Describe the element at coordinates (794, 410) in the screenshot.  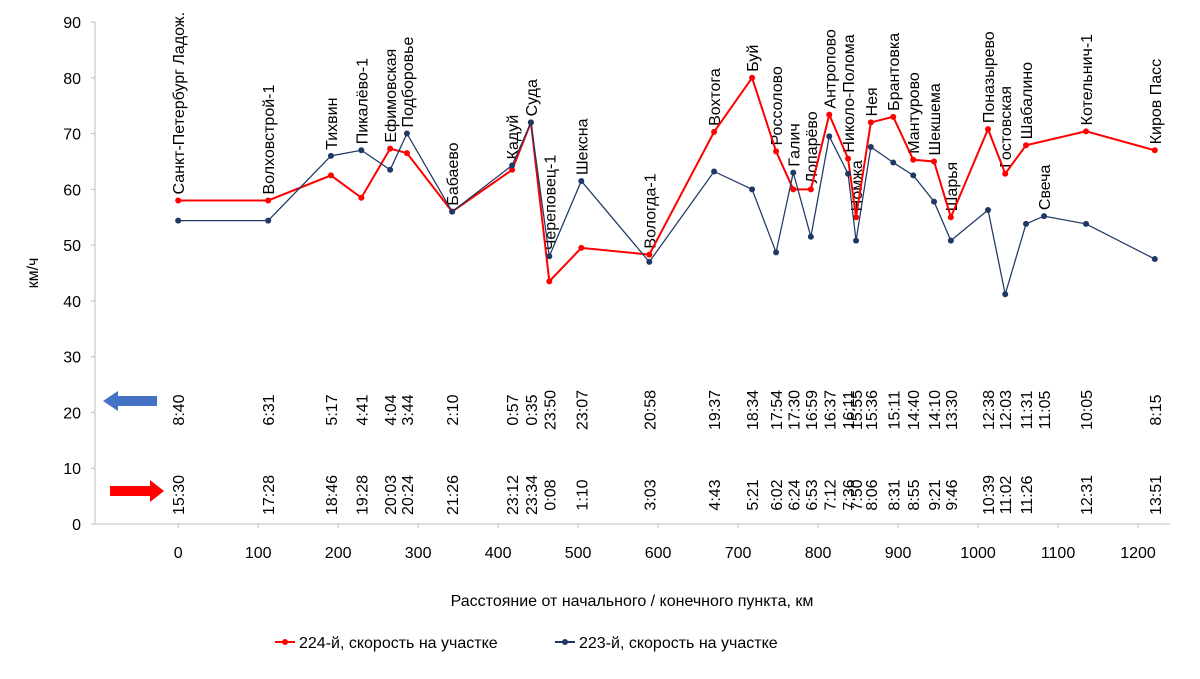
I see `time-label: 17:30` at that location.